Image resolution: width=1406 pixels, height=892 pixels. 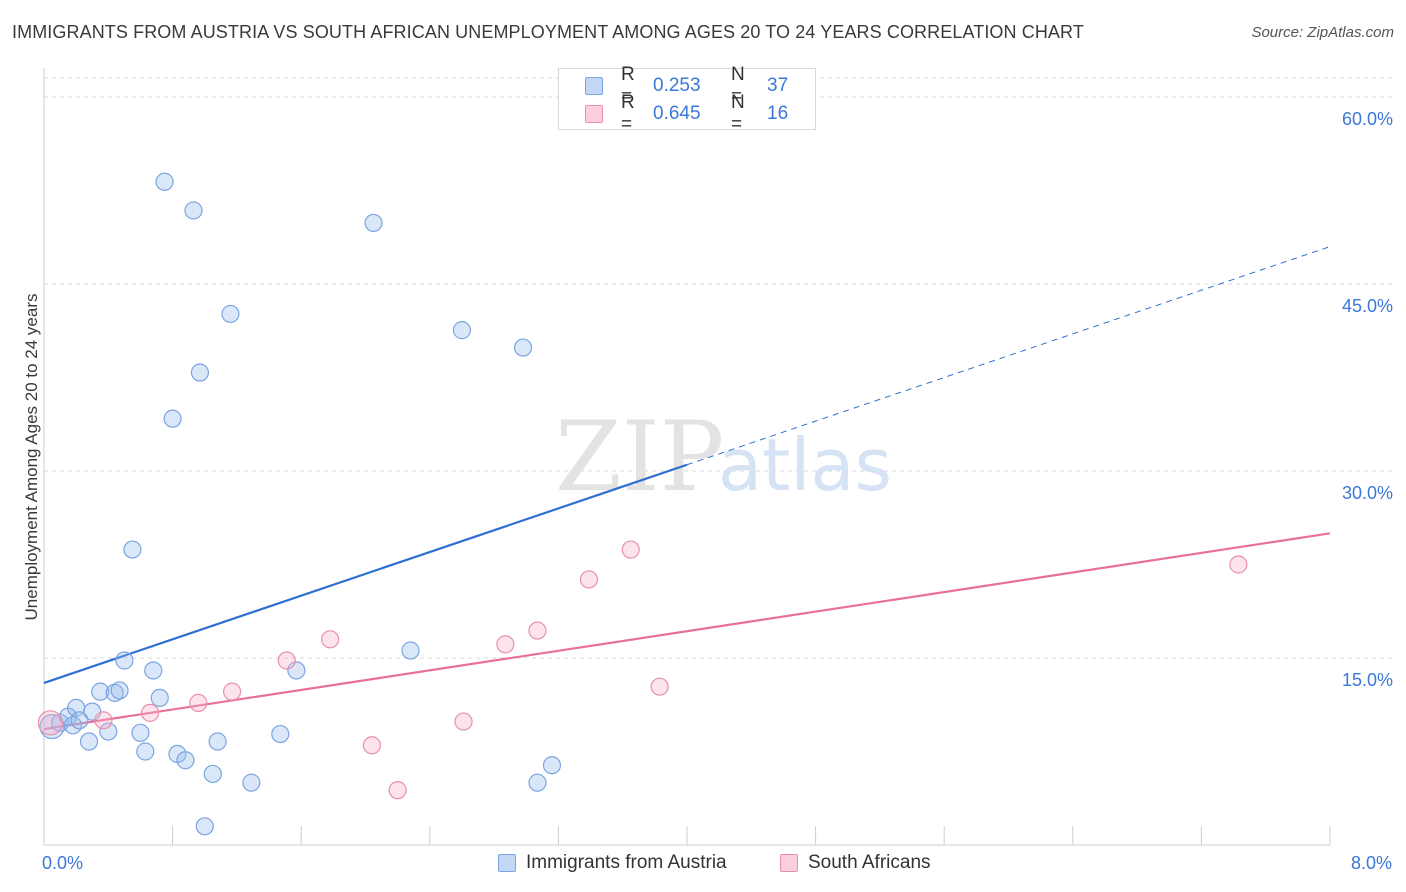 What do you see at coordinates (1367, 119) in the screenshot?
I see `y-tick-label: 60.0%` at bounding box center [1367, 119].